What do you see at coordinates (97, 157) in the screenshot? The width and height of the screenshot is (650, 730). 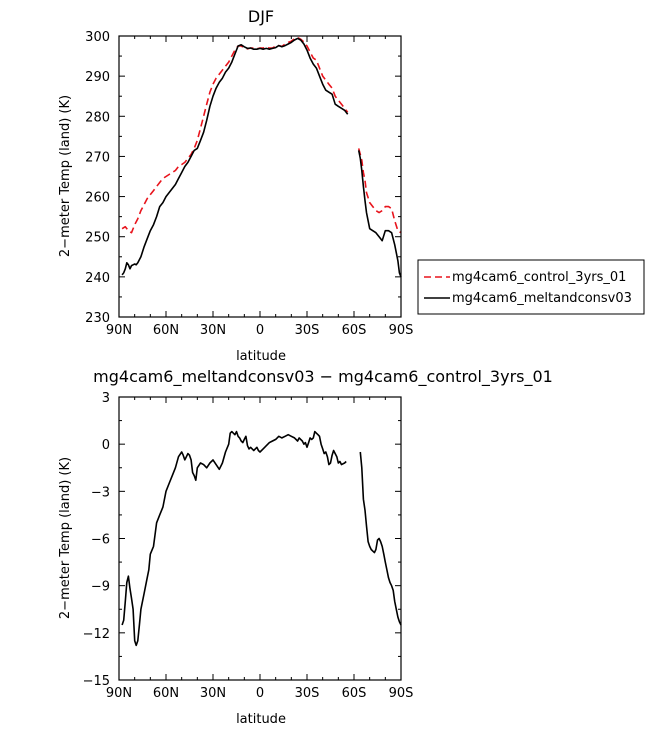 I see `y-tick-label: 270` at bounding box center [97, 157].